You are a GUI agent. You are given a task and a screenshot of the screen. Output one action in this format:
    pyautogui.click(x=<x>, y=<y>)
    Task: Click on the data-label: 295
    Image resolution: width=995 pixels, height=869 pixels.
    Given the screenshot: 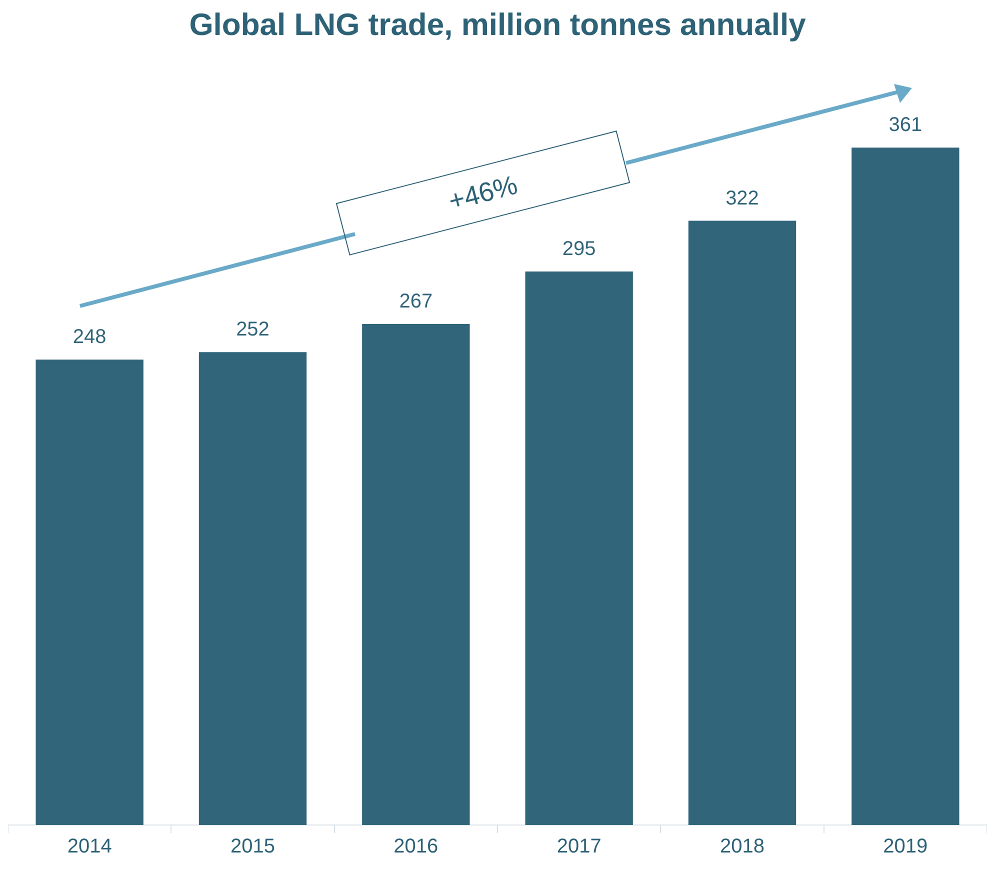 What is the action you would take?
    pyautogui.click(x=579, y=249)
    